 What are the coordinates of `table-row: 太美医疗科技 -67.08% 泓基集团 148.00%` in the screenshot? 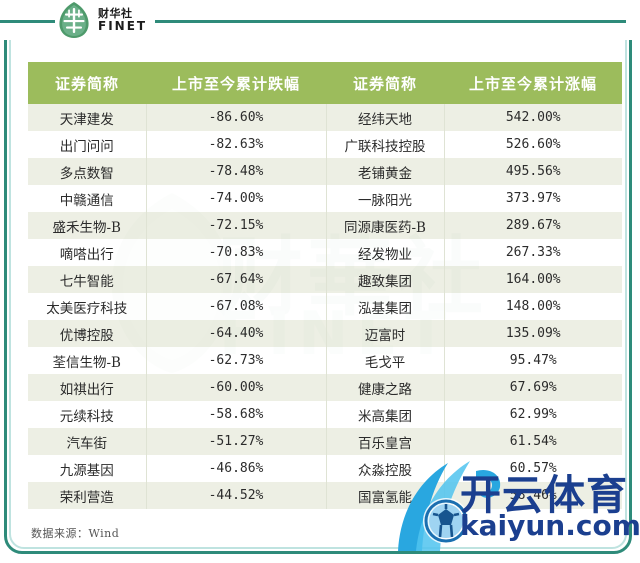 It's located at (325, 306).